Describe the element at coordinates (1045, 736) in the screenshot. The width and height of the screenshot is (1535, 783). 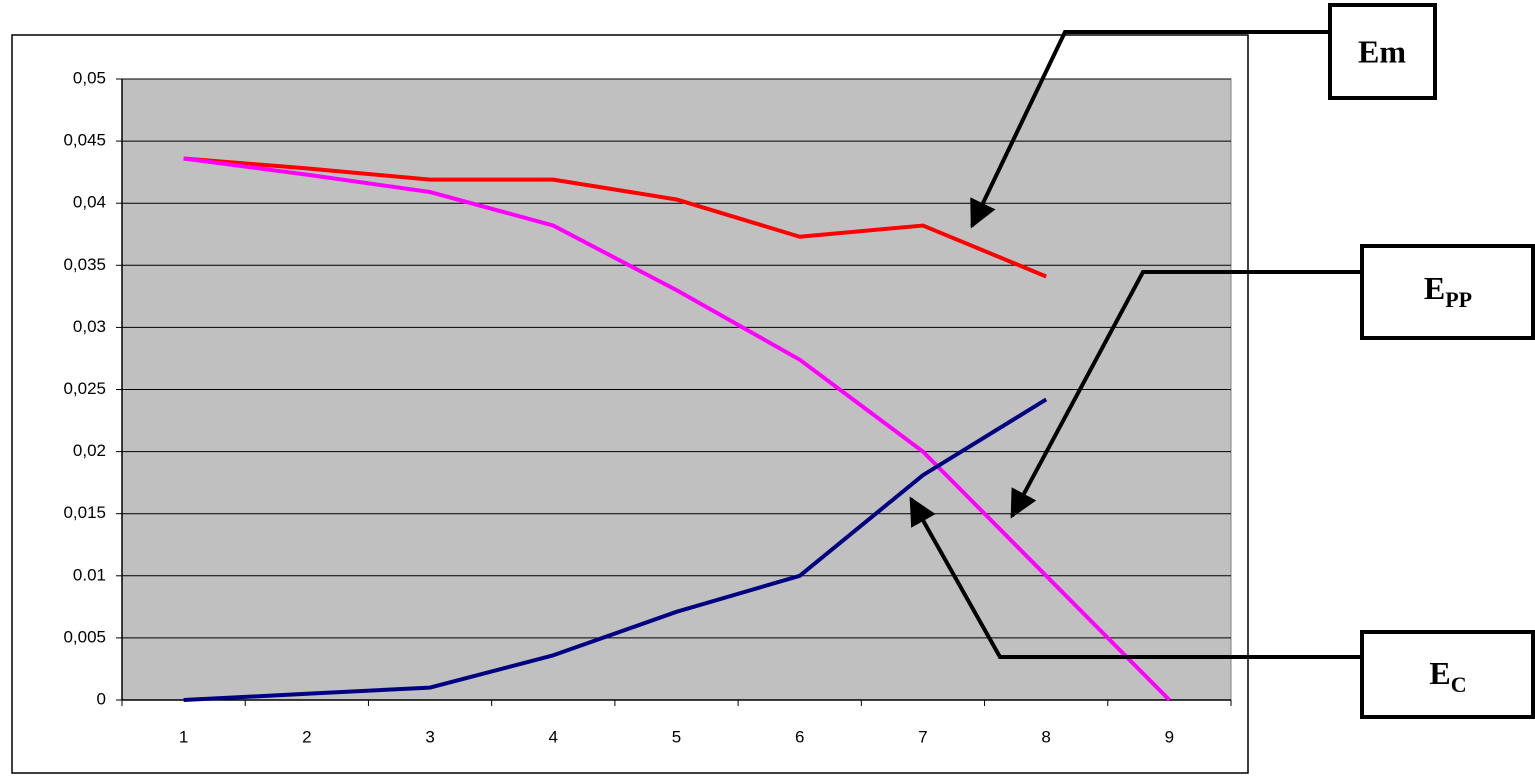
I see `x-tick-label: 8` at that location.